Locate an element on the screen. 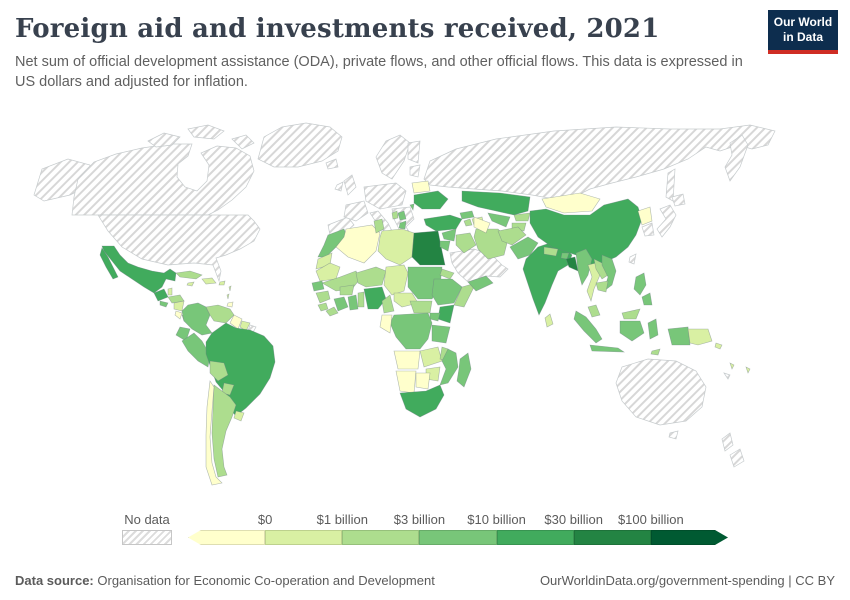 This screenshot has width=850, height=600. country-mauritania is located at coordinates (328, 272).